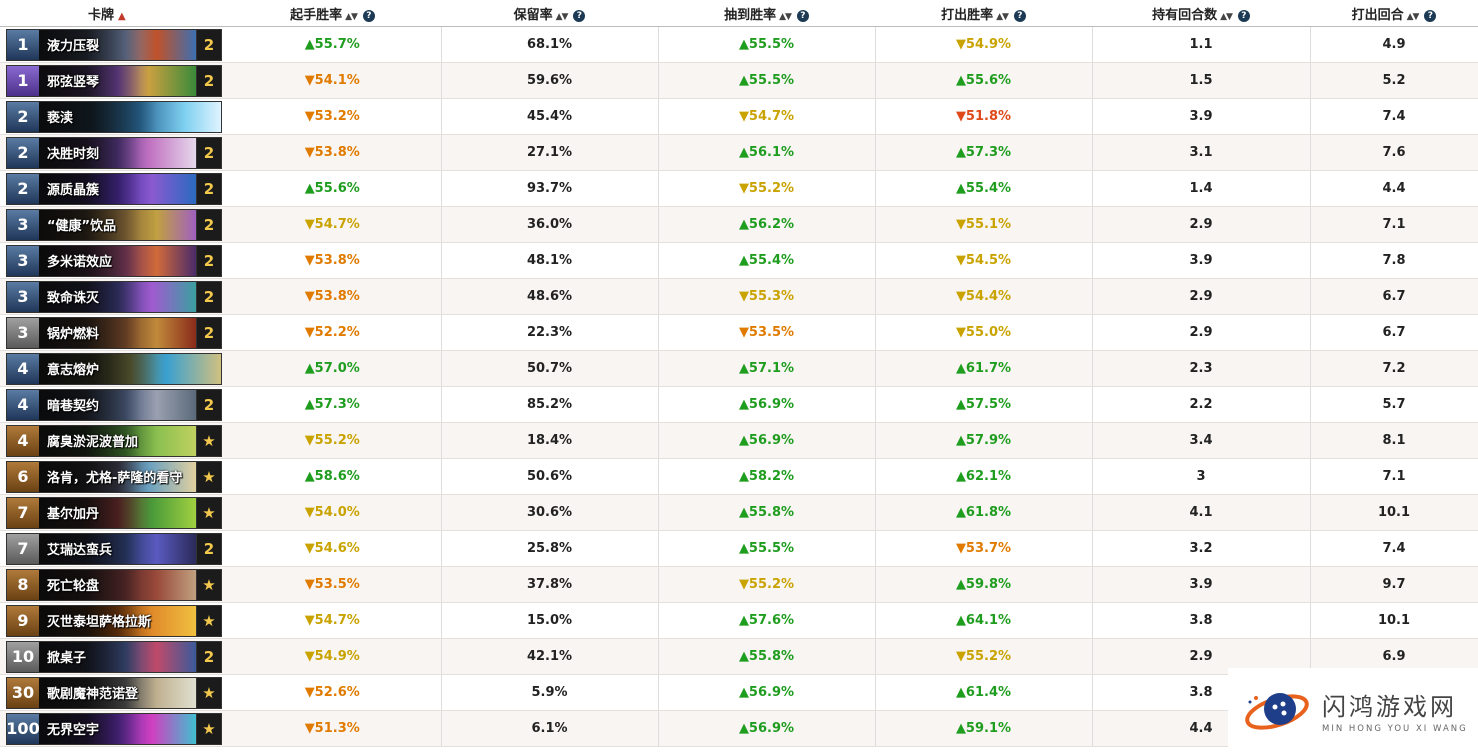  I want to click on card-cell: 1 邪弦竖琴 2, so click(112, 80).